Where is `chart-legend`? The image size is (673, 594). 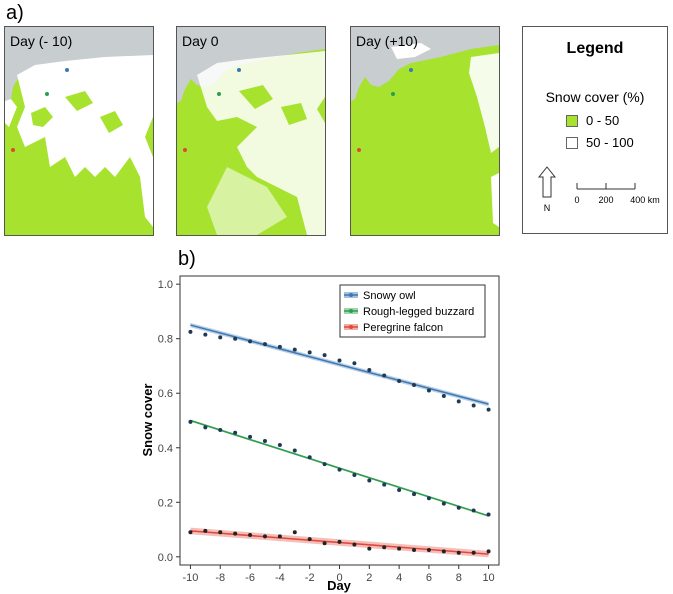
chart-legend is located at coordinates (412, 311).